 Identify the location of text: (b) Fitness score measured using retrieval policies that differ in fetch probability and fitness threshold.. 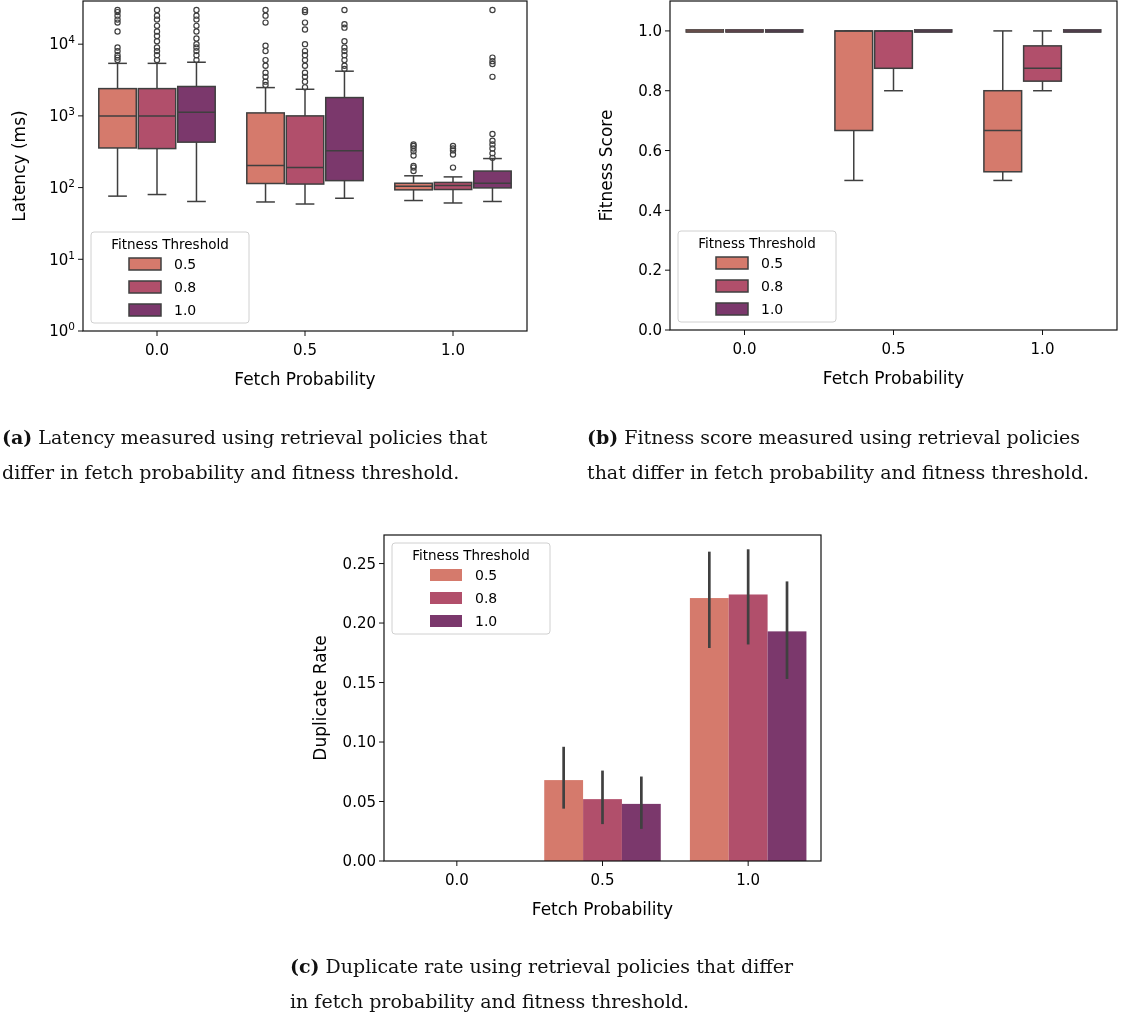
(838, 454).